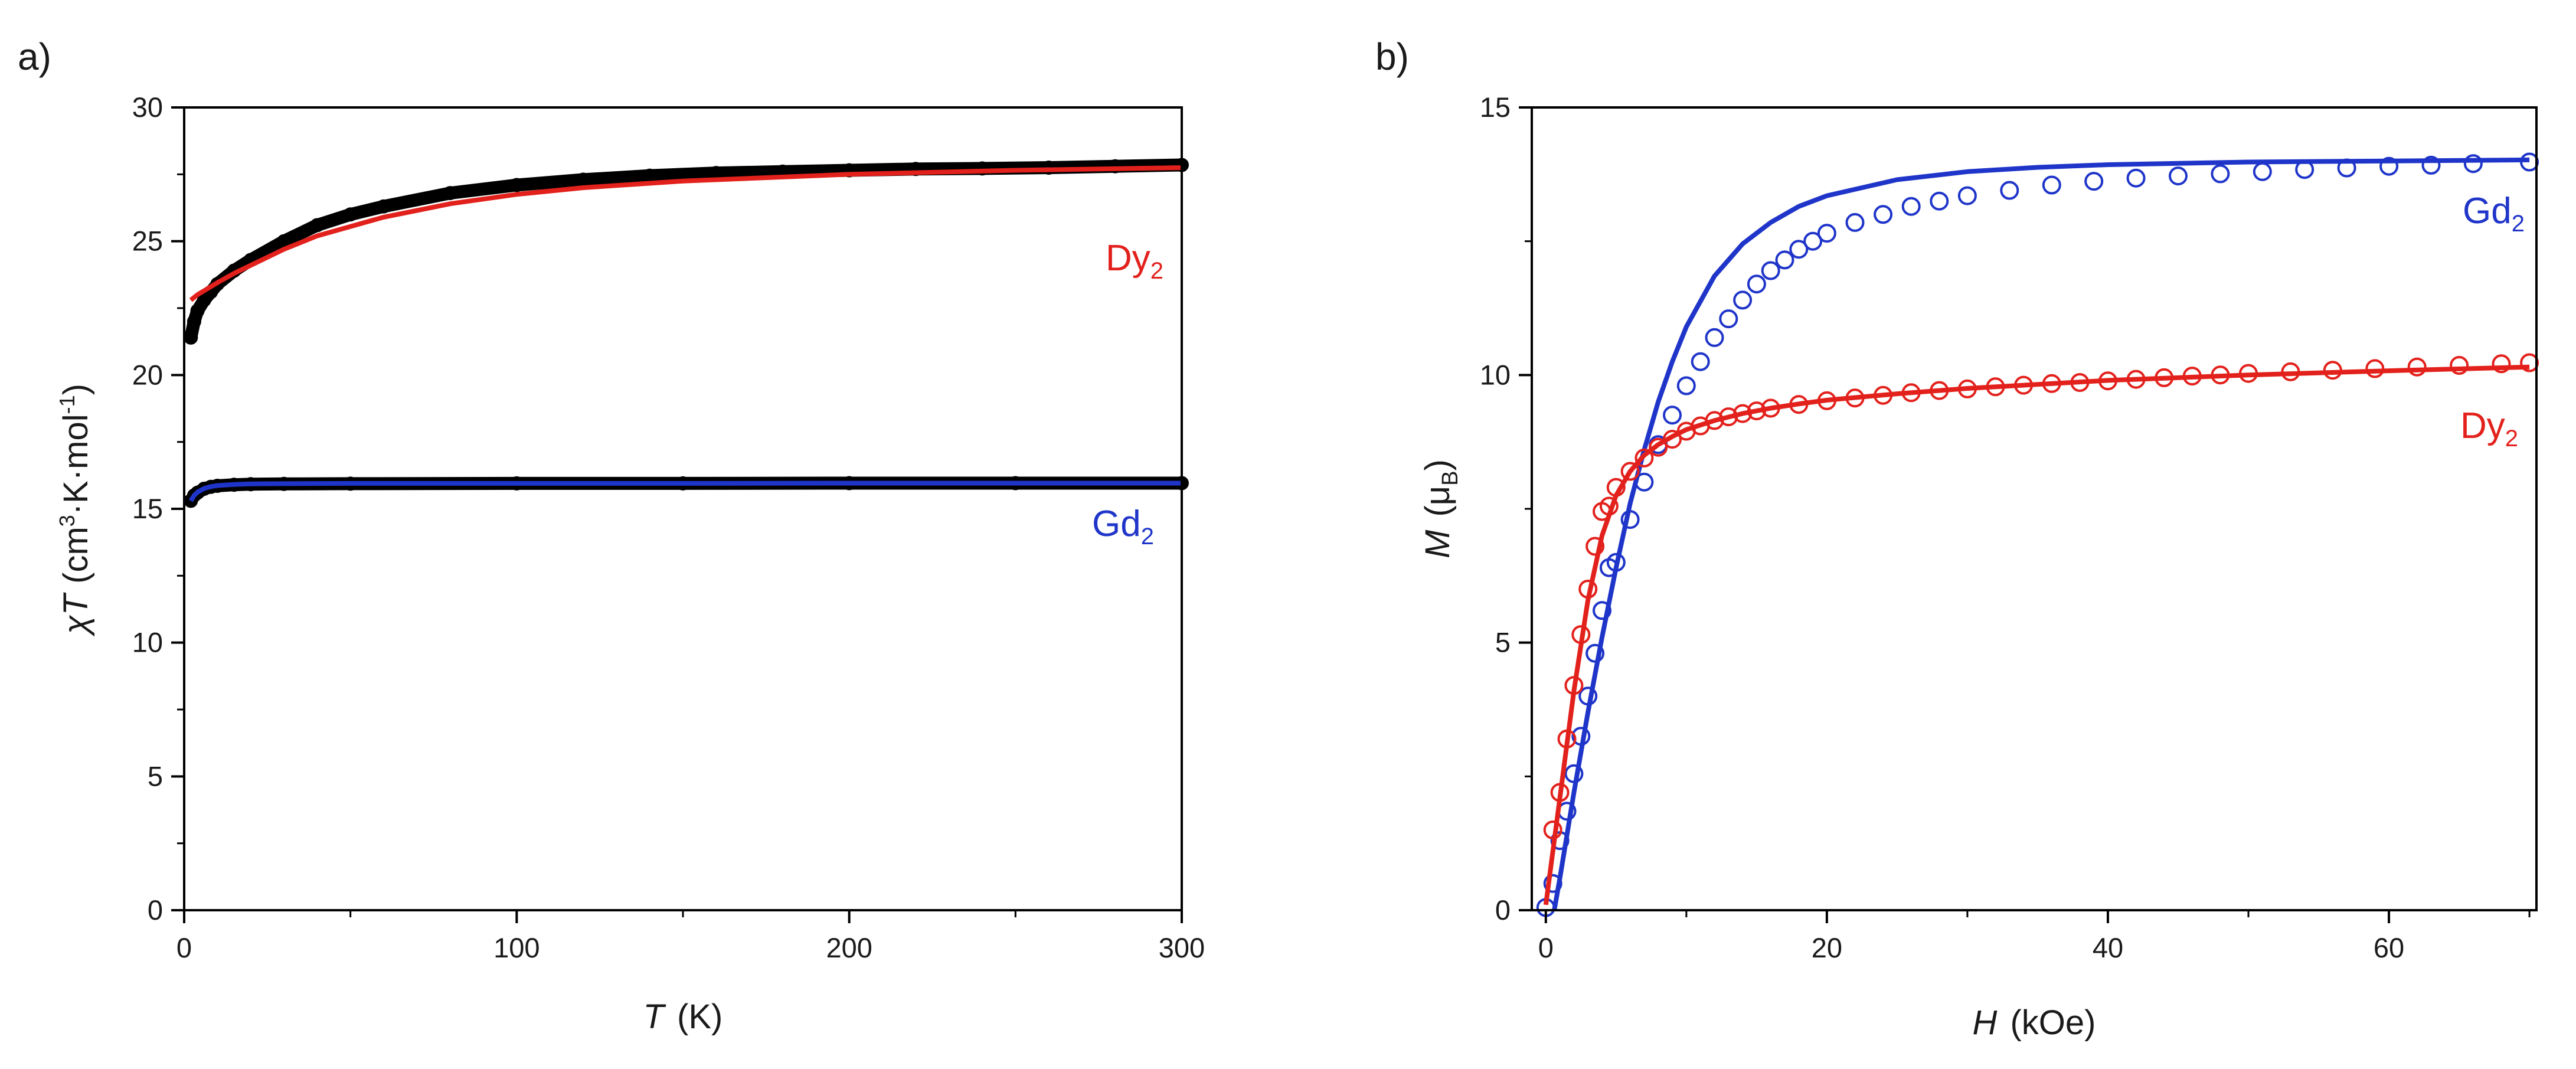 Image resolution: width=2576 pixels, height=1069 pixels. I want to click on panel-a-y-tick-label-4: 20, so click(147, 374).